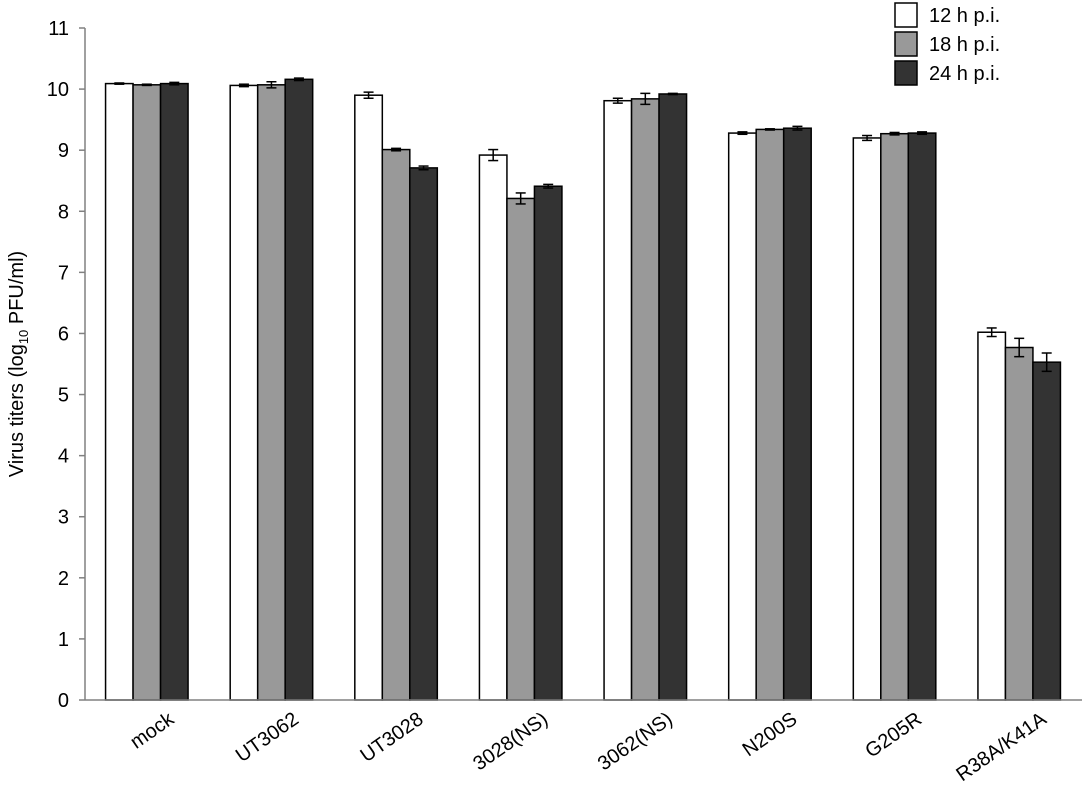 Image resolution: width=1086 pixels, height=800 pixels. What do you see at coordinates (58, 29) in the screenshot?
I see `y-tick-label: 11` at bounding box center [58, 29].